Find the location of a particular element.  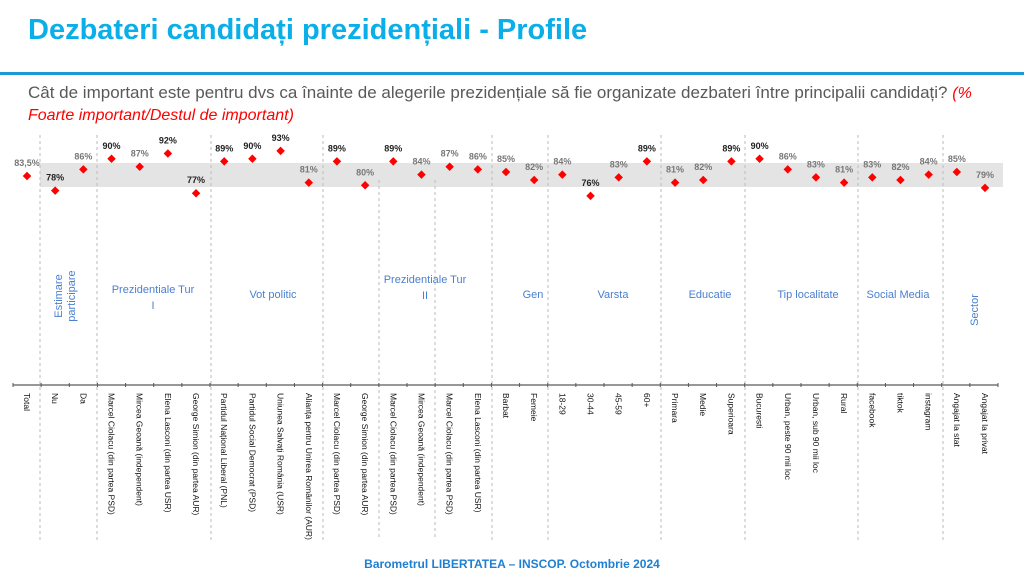

category-label: Total is located at coordinates (27, 402).